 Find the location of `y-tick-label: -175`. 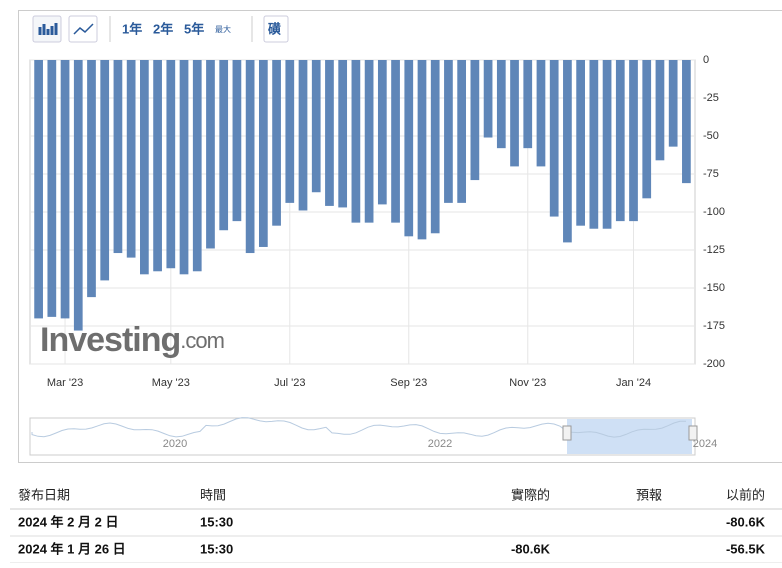

y-tick-label: -175 is located at coordinates (714, 326).